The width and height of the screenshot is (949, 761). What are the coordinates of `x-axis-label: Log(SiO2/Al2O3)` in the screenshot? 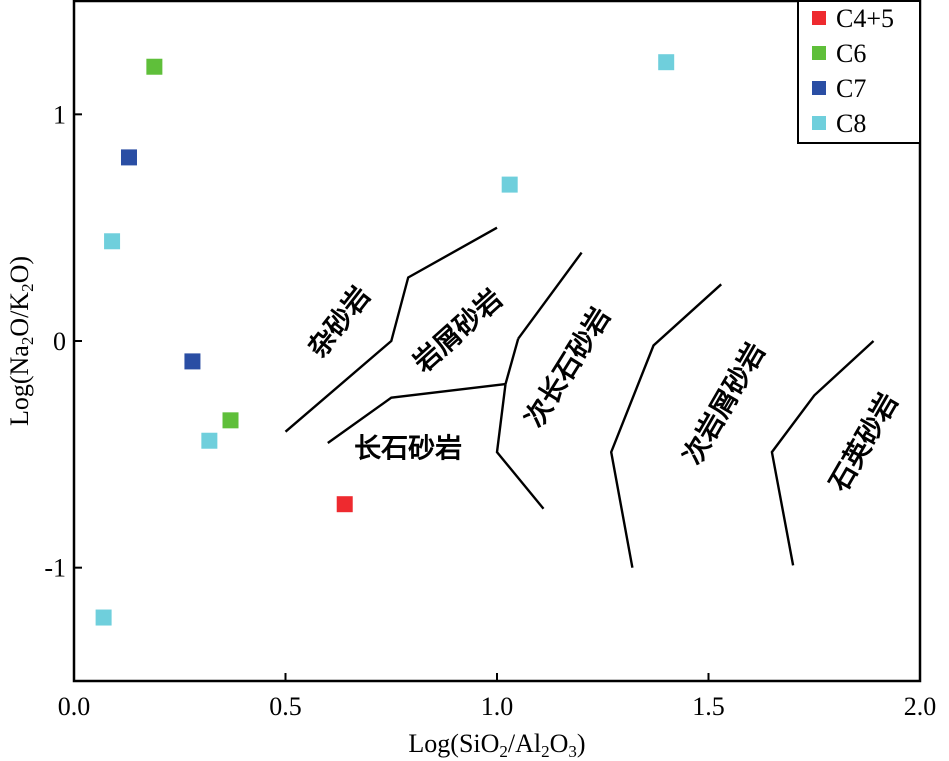 It's located at (496, 745).